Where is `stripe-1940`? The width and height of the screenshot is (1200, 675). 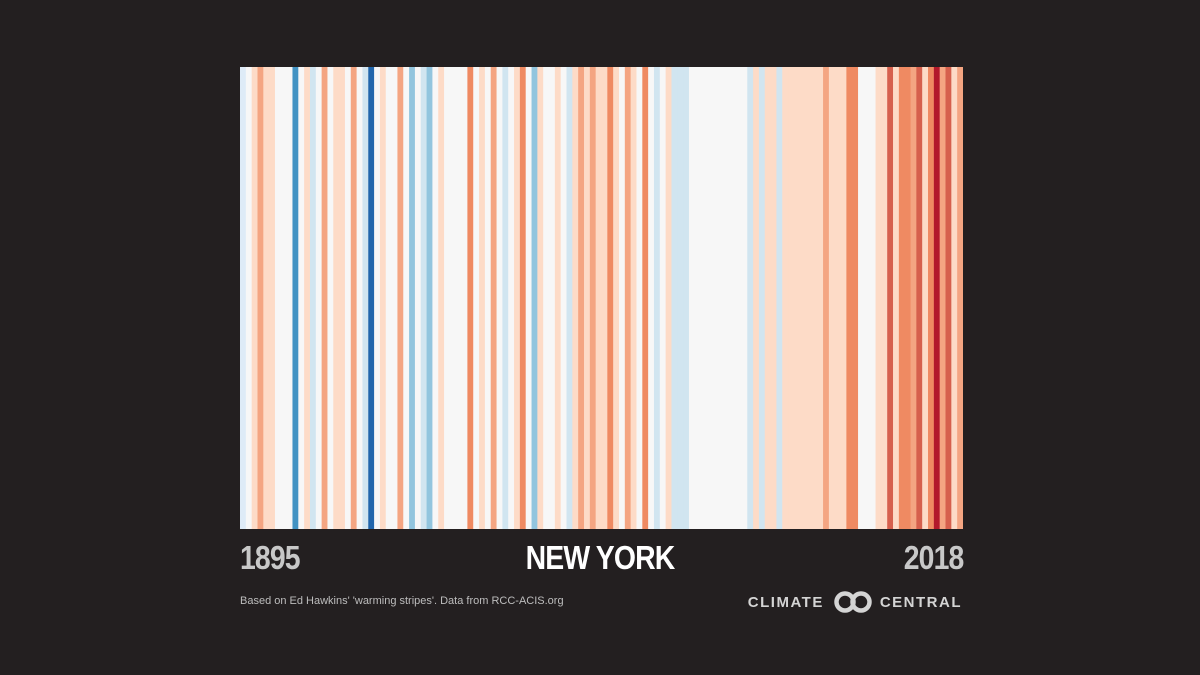 stripe-1940 is located at coordinates (505, 298).